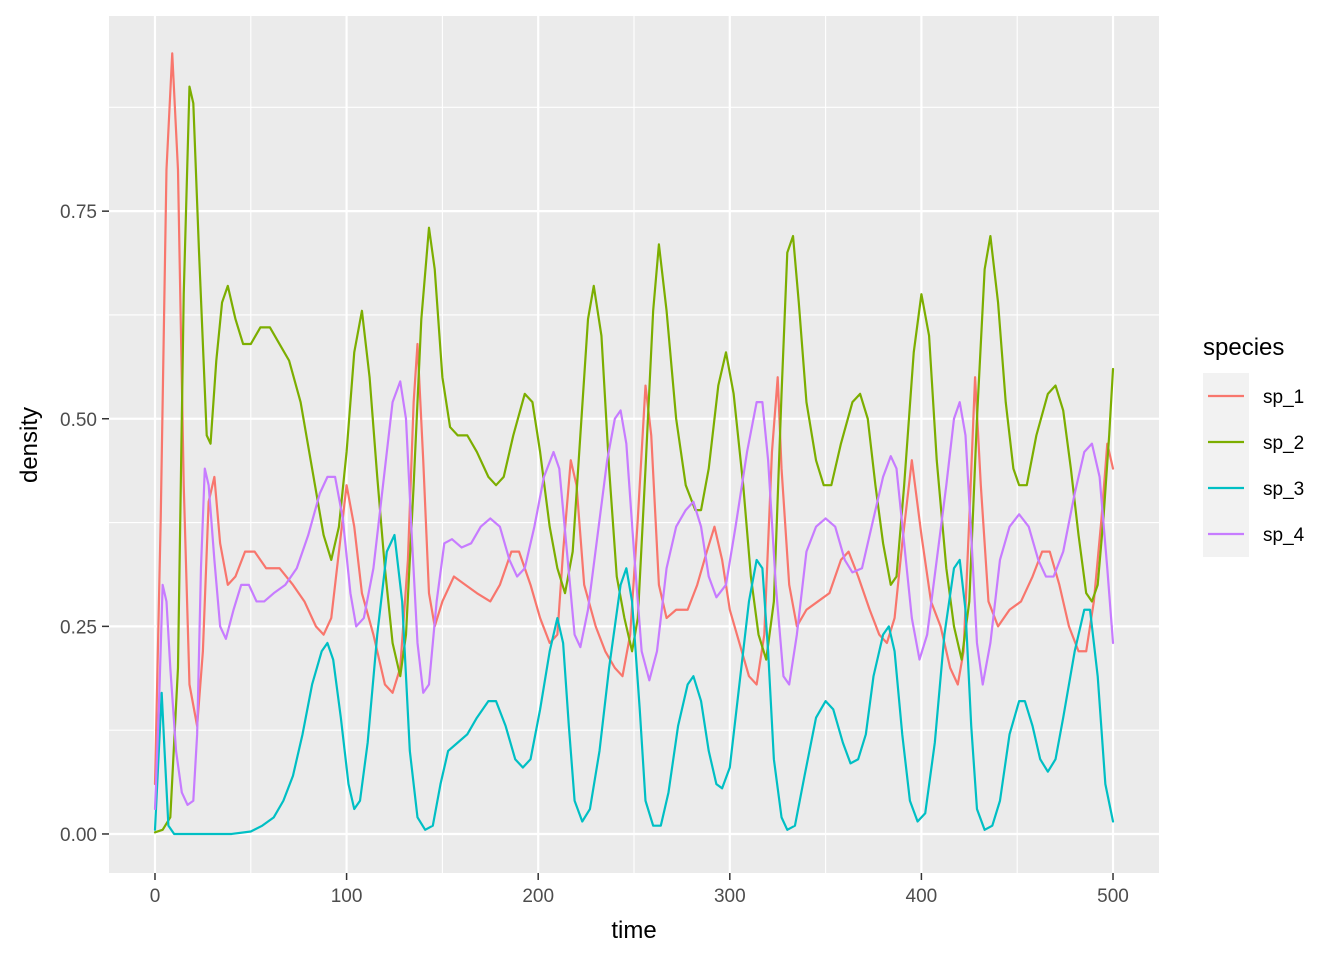 The image size is (1344, 960). What do you see at coordinates (78, 212) in the screenshot?
I see `y-tick-label: 0.75` at bounding box center [78, 212].